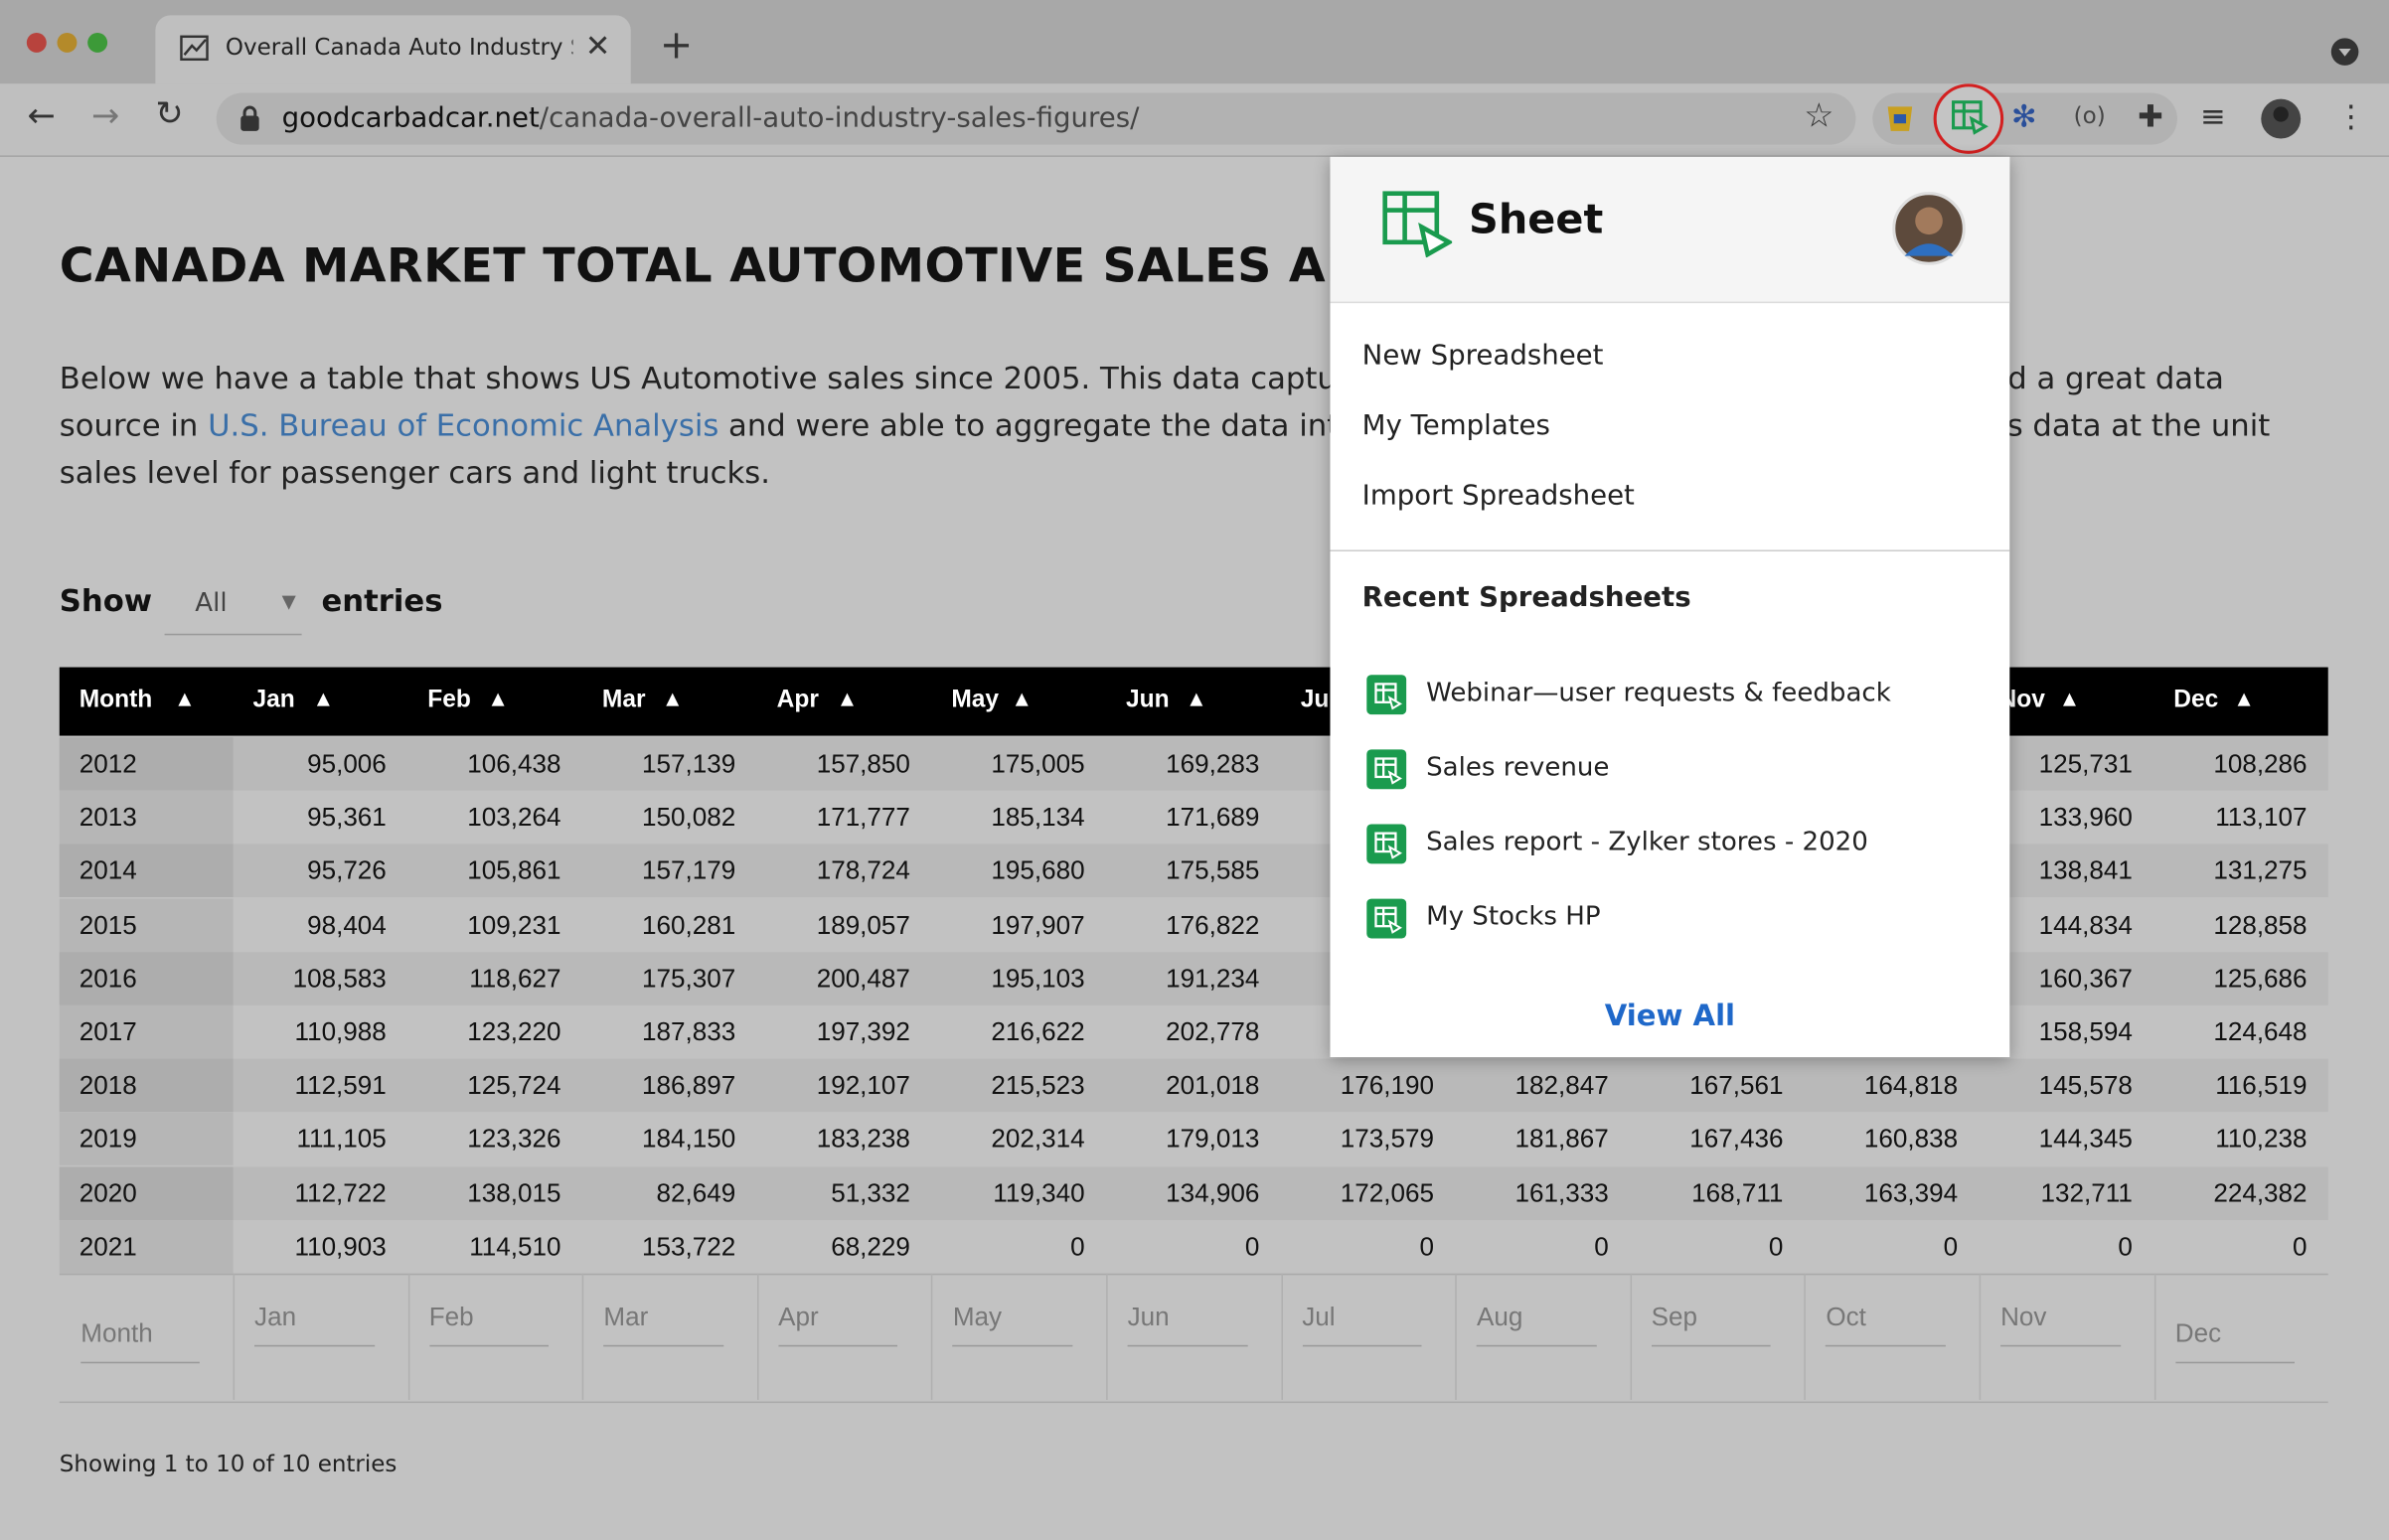 The image size is (2389, 1540). I want to click on filter-input: Aug, so click(1537, 1325).